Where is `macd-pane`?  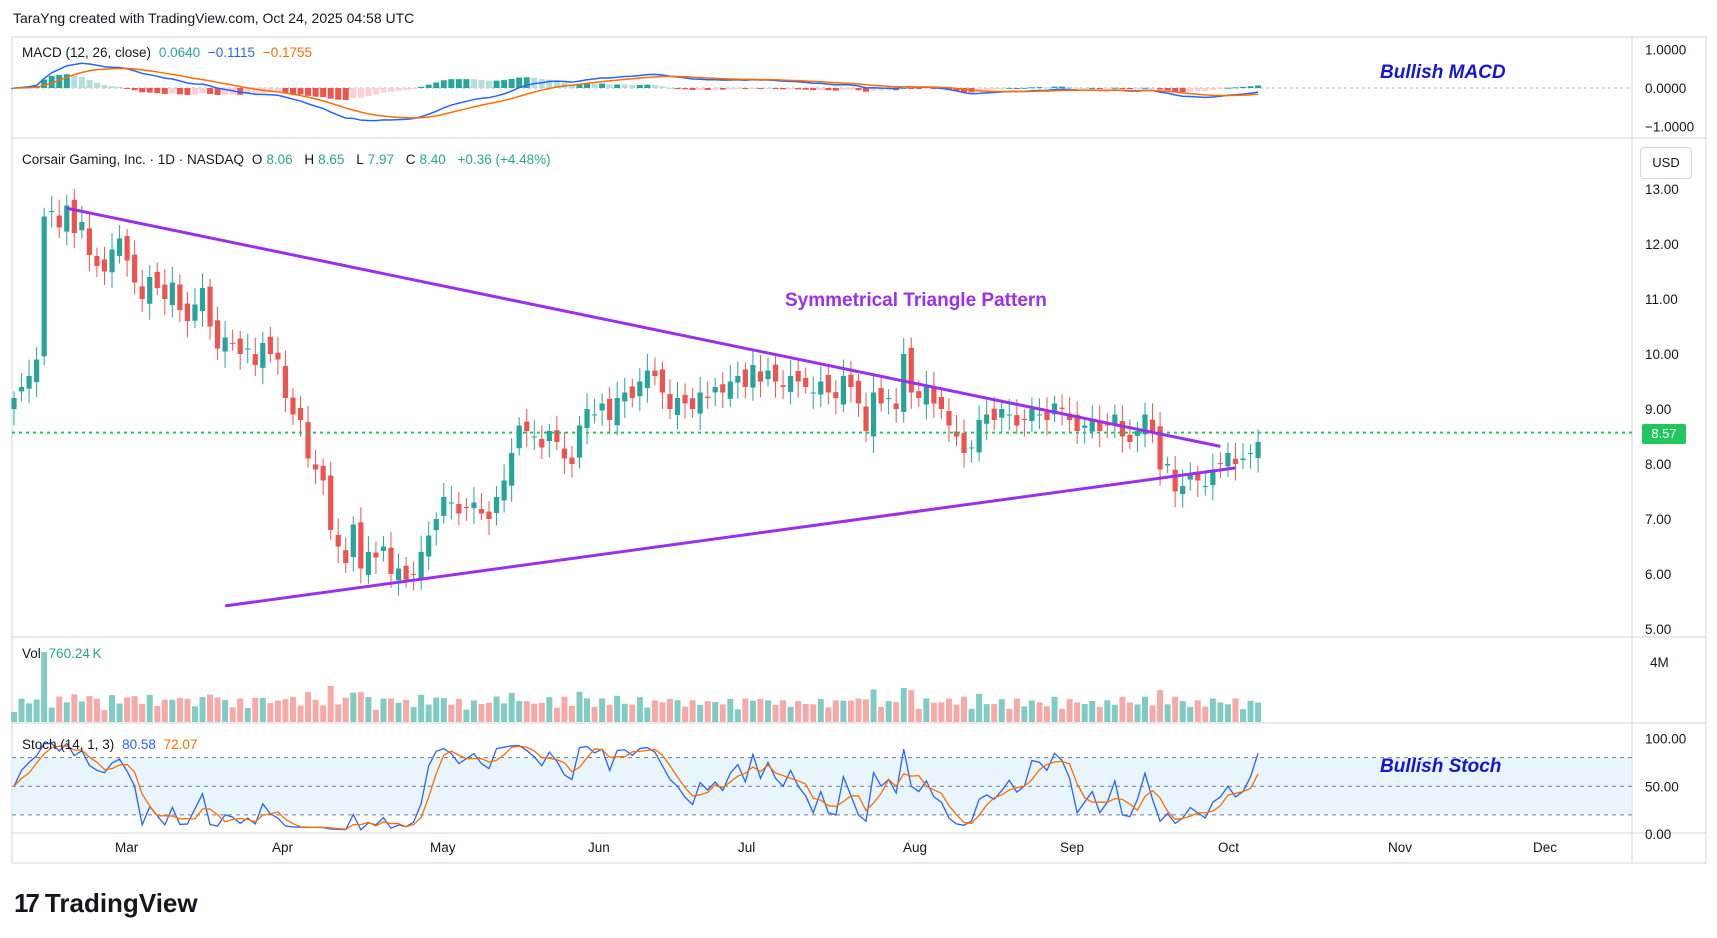
macd-pane is located at coordinates (821, 92).